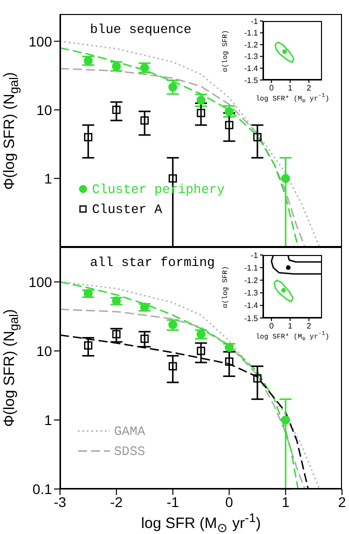 The image size is (349, 534). I want to click on y-tick-label: 0.1, so click(42, 488).